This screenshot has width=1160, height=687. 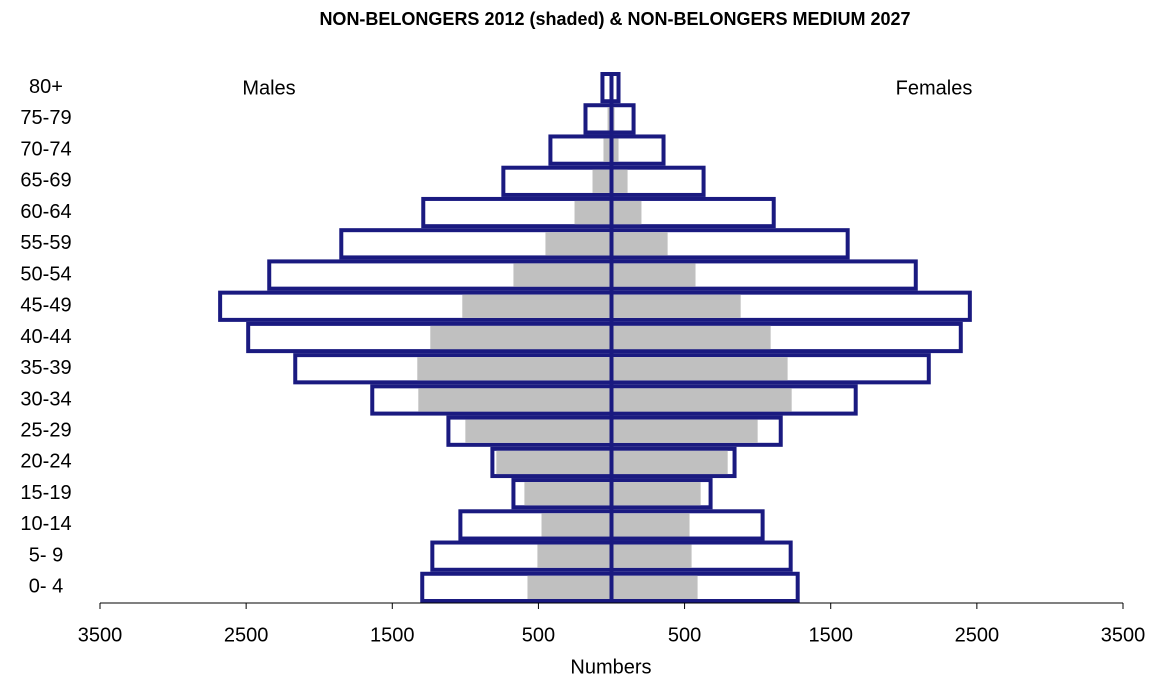 I want to click on y-tick-label: 70-74, so click(x=45, y=149).